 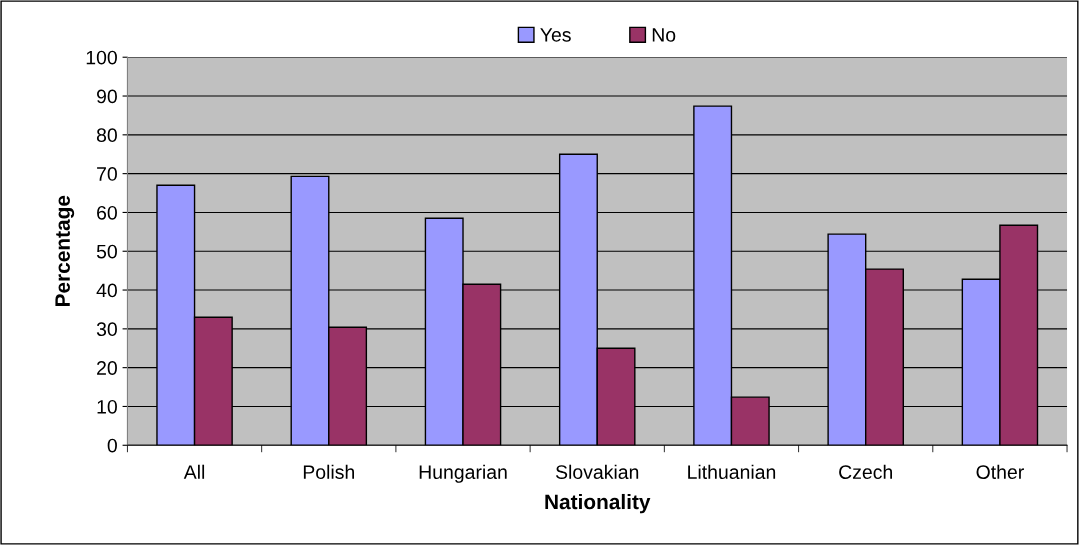 I want to click on y-tick-label: 40, so click(x=106, y=290).